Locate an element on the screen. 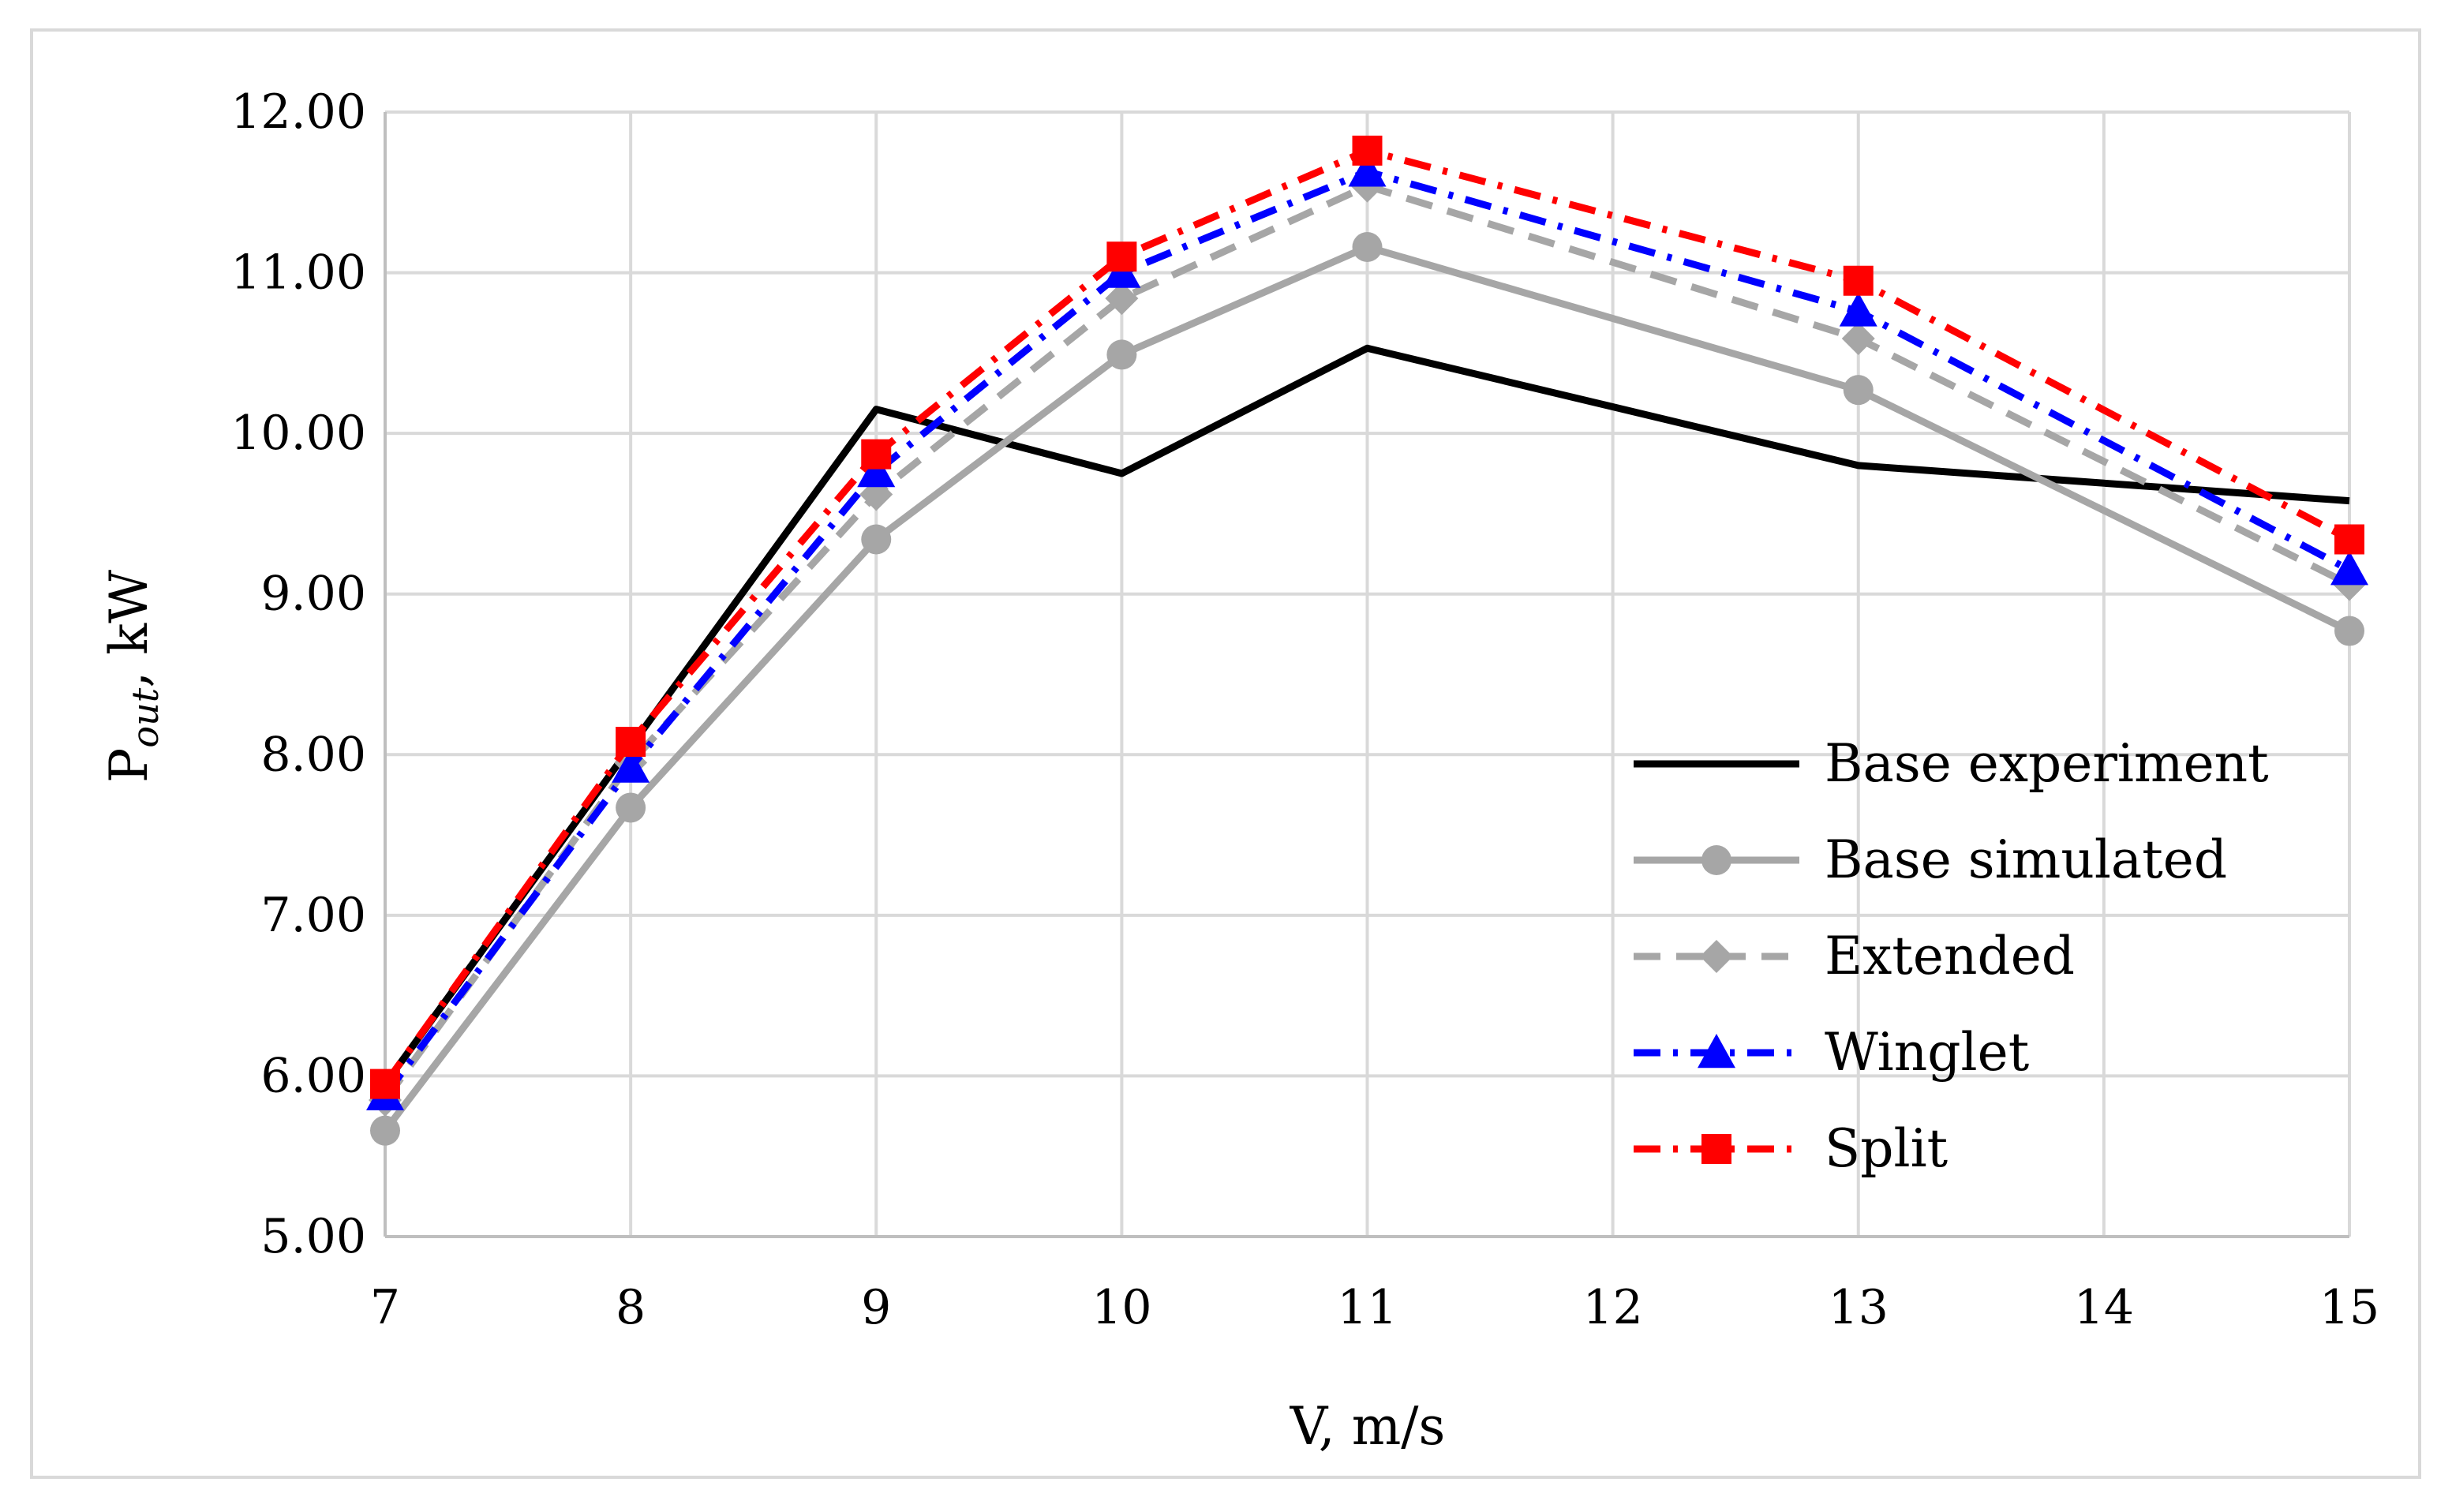 The height and width of the screenshot is (1512, 2452). y-tick-label: 7.00 is located at coordinates (313, 916).